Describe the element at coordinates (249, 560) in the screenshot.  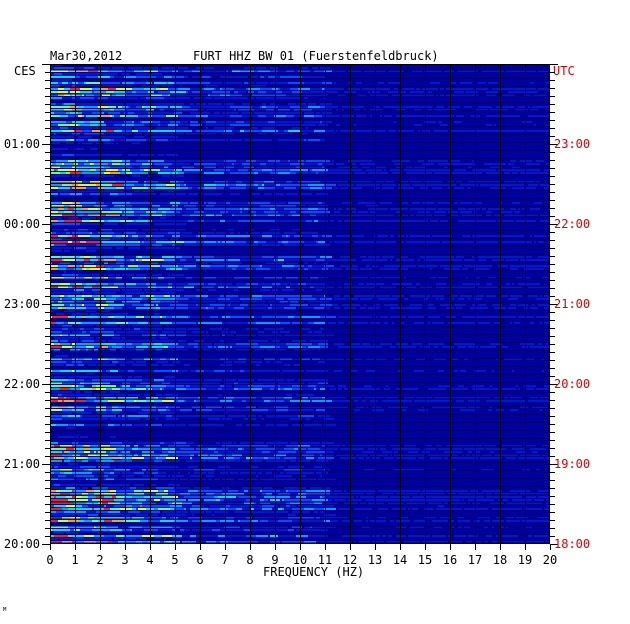
I see `x-tick-label: 8` at that location.